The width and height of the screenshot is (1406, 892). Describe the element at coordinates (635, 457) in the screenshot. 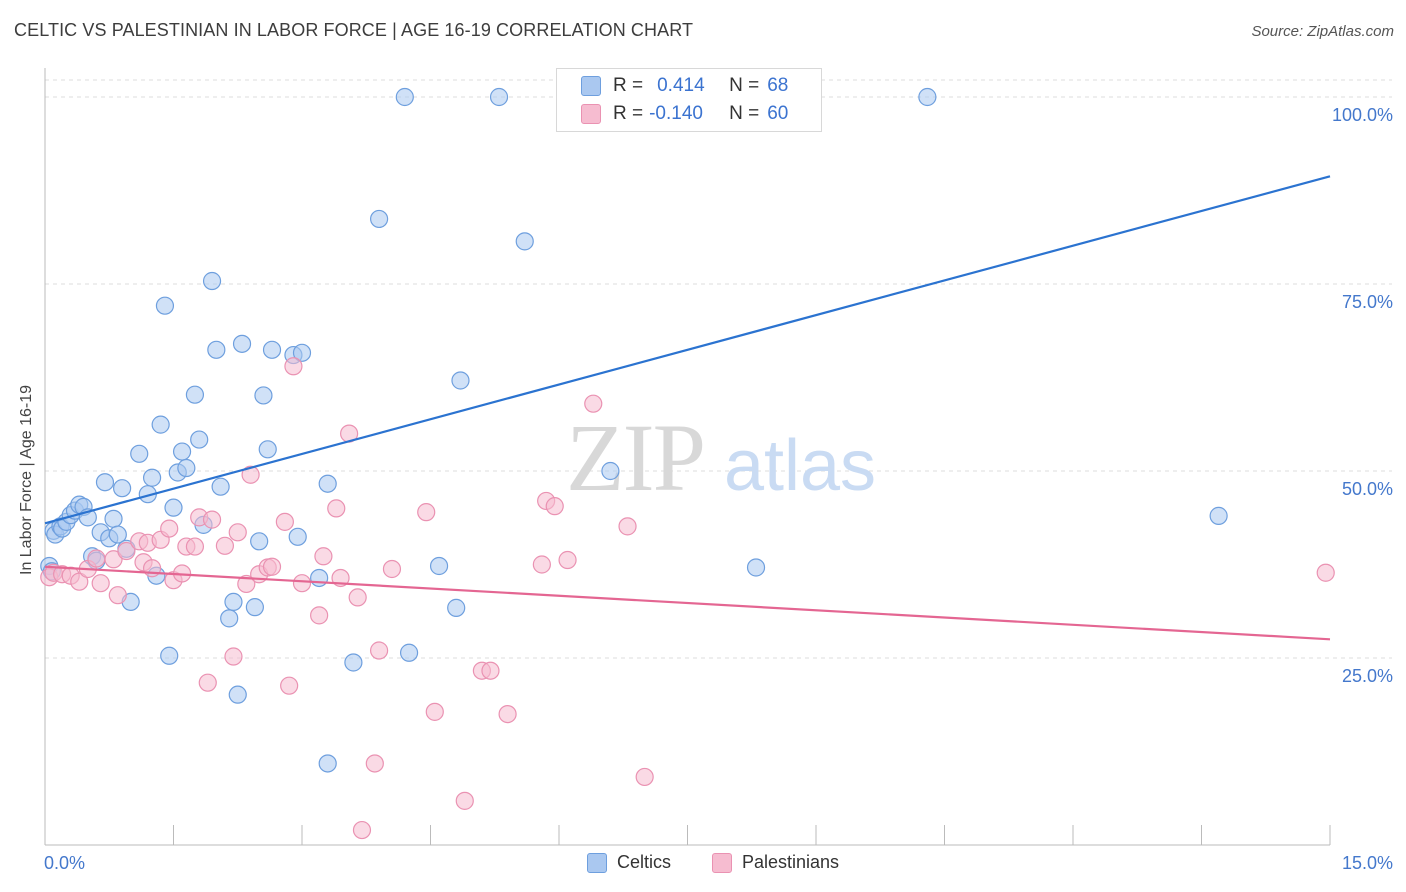

I see `watermark-zip: ZIP` at that location.